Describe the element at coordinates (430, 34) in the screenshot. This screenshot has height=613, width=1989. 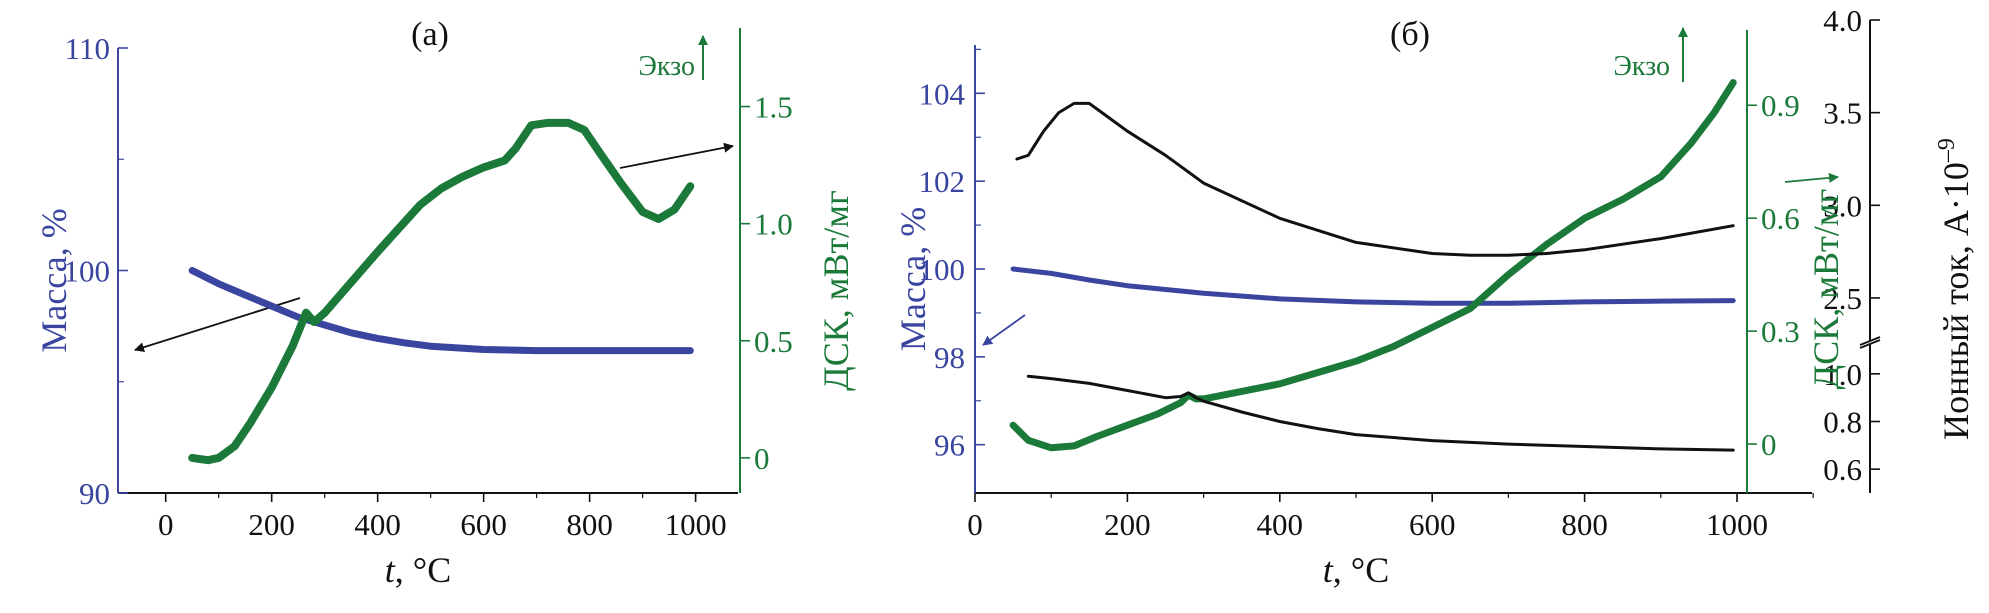
I see `panel-a-label: (а)` at that location.